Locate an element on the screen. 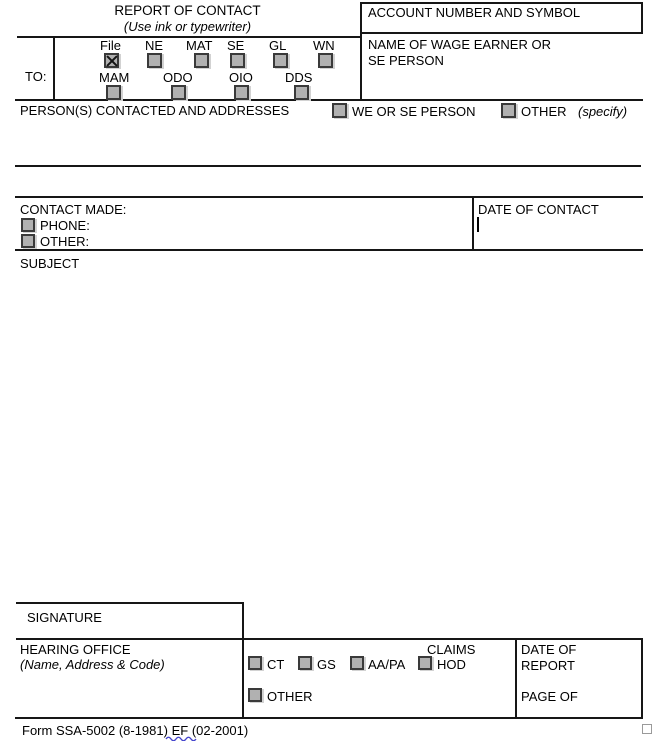 This screenshot has width=659, height=743. text-cursor is located at coordinates (478, 224).